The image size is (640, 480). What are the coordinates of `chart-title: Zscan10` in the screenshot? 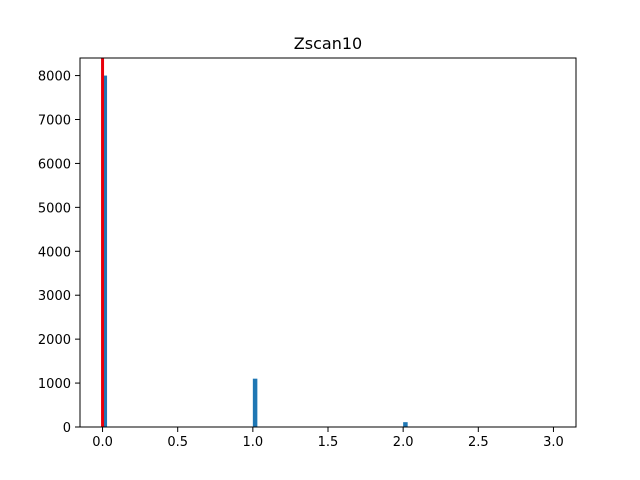 It's located at (328, 43).